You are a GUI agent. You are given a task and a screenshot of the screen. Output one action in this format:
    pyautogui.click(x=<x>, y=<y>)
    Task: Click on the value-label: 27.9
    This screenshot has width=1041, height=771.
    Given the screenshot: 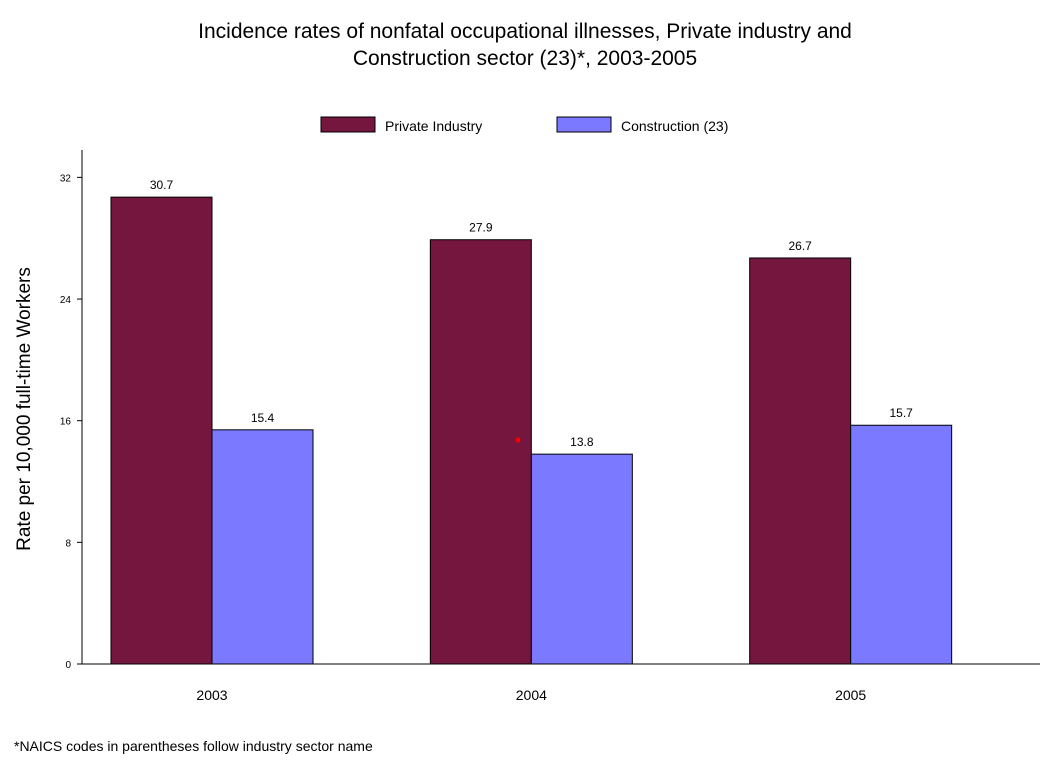 What is the action you would take?
    pyautogui.click(x=481, y=228)
    